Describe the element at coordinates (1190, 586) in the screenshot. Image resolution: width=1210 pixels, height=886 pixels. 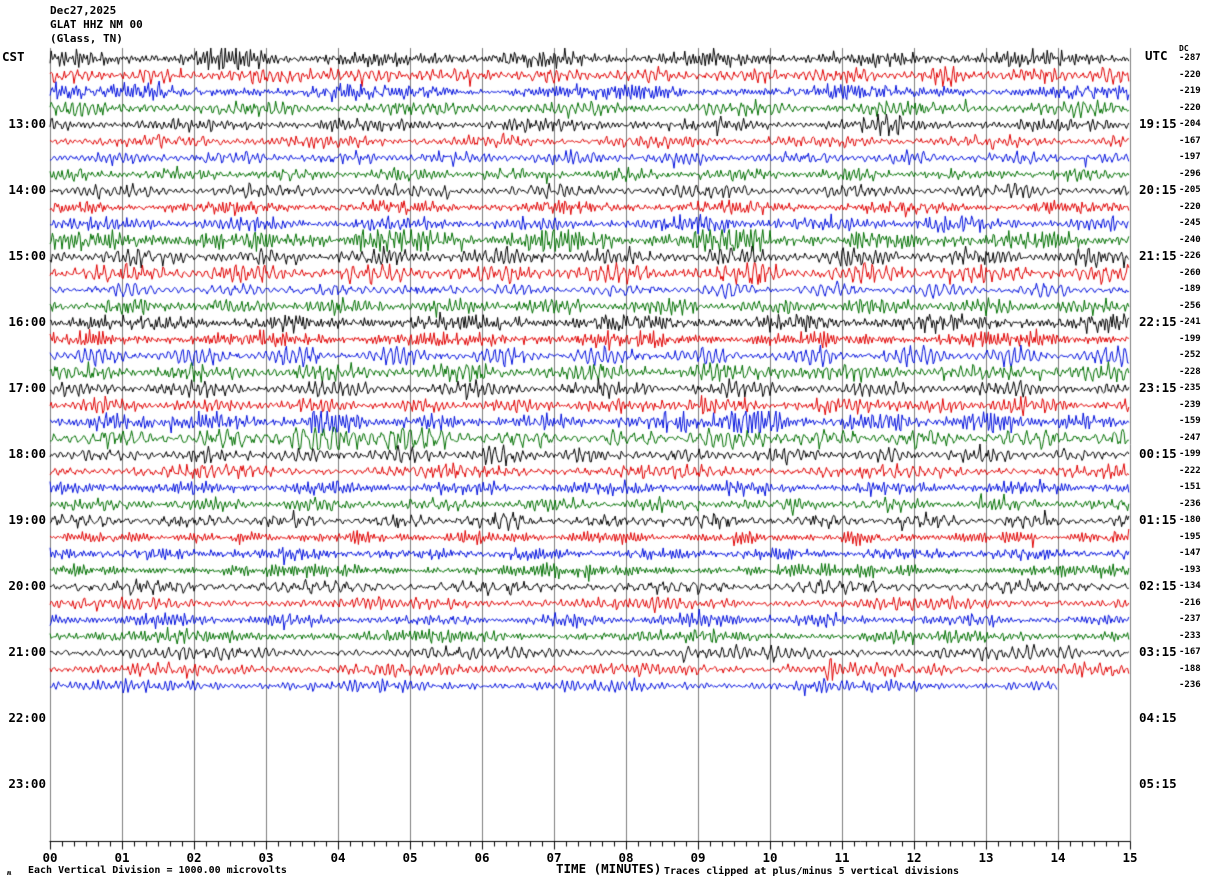
I see `dc-value: -134` at that location.